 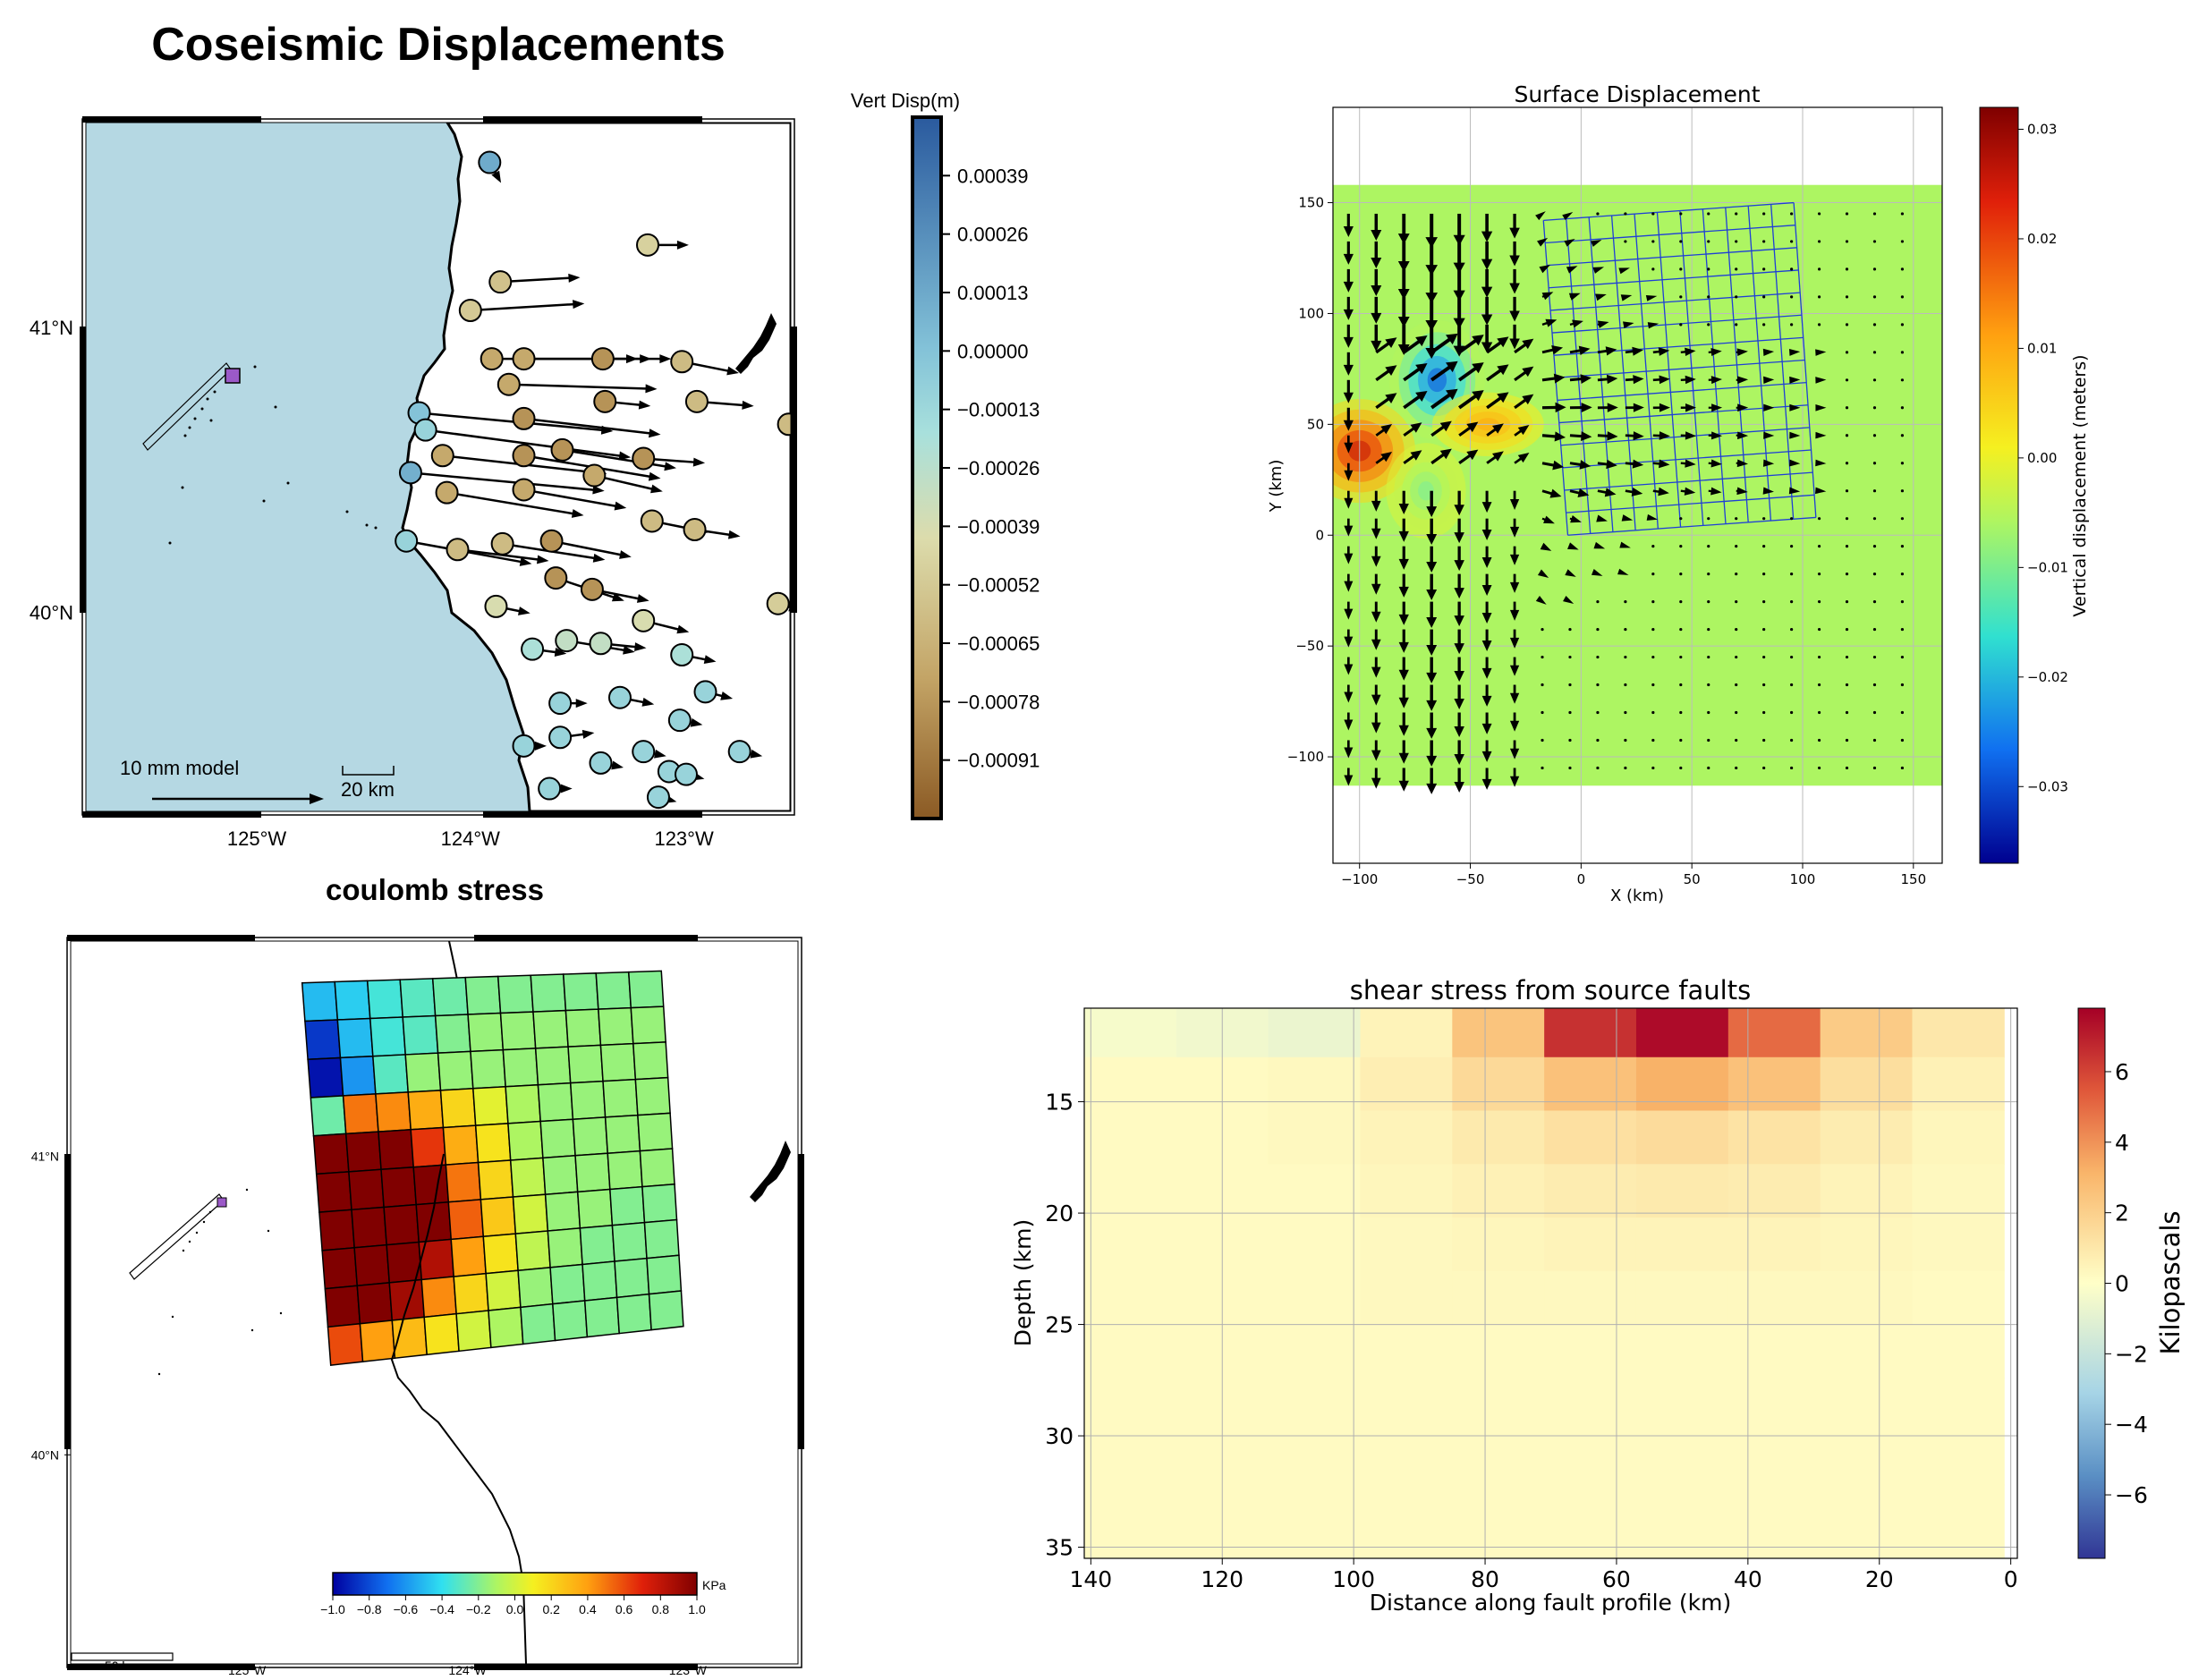 What do you see at coordinates (993, 351) in the screenshot?
I see `colorbar-tick-label: 0.00000` at bounding box center [993, 351].